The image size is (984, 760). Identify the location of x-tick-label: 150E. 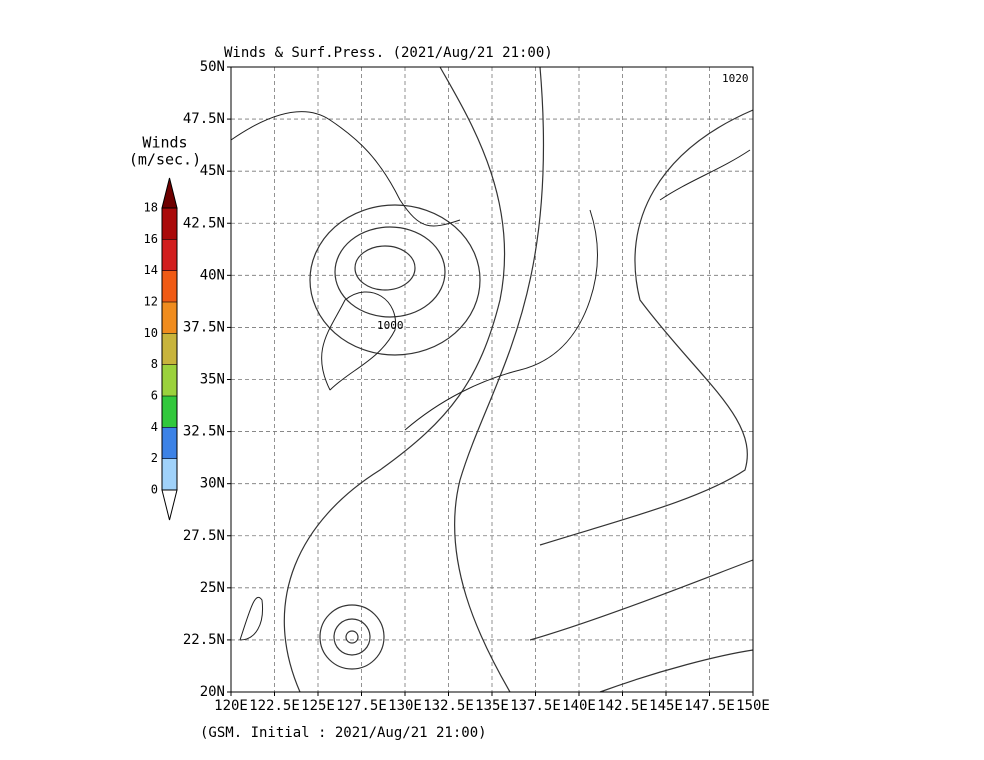
(753, 706).